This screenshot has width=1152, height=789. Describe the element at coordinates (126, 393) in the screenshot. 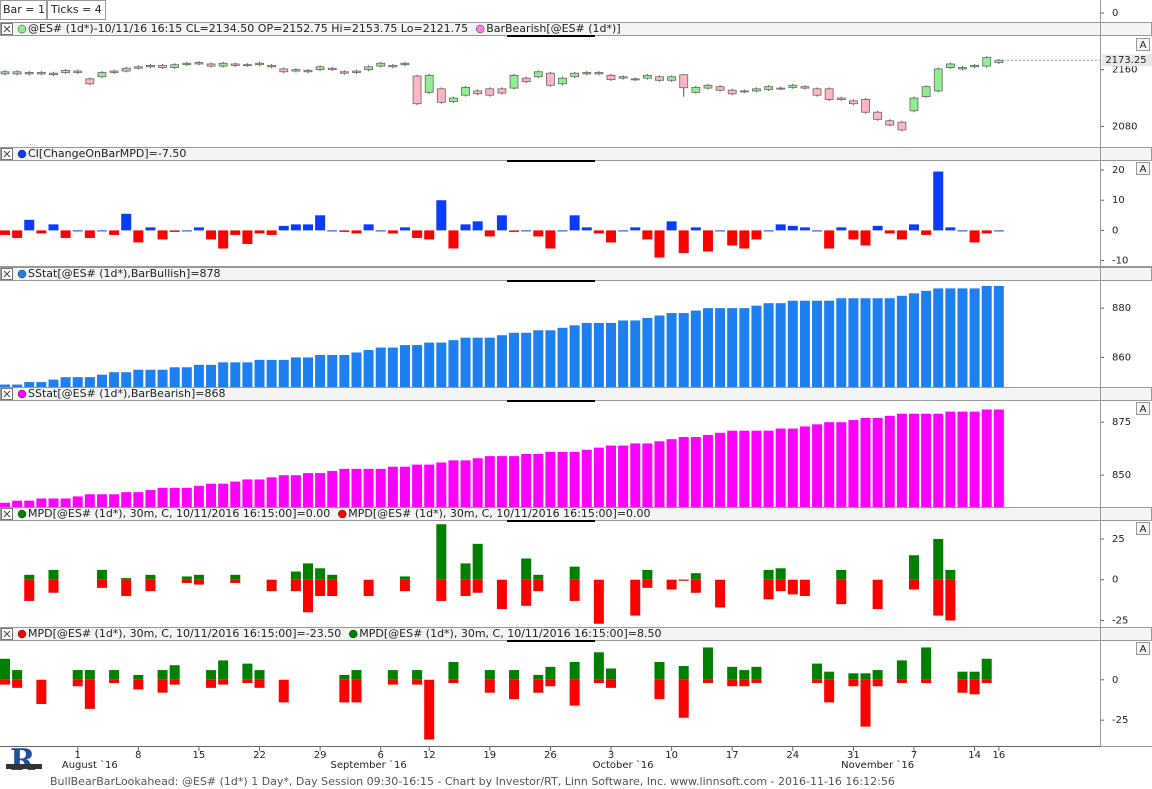

I see `legend-label: SStat[@ES# (1d*),BarBearish]=868` at that location.